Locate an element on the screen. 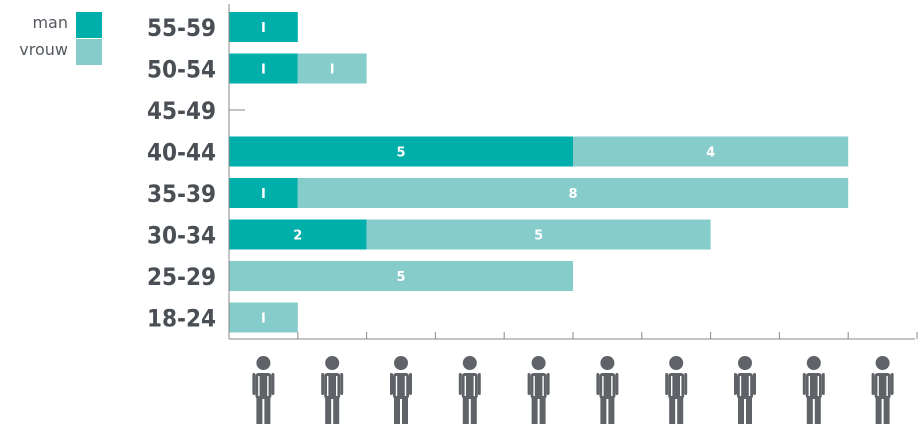 The width and height of the screenshot is (923, 424). legend-label-vrouw: vrouw is located at coordinates (43, 49).